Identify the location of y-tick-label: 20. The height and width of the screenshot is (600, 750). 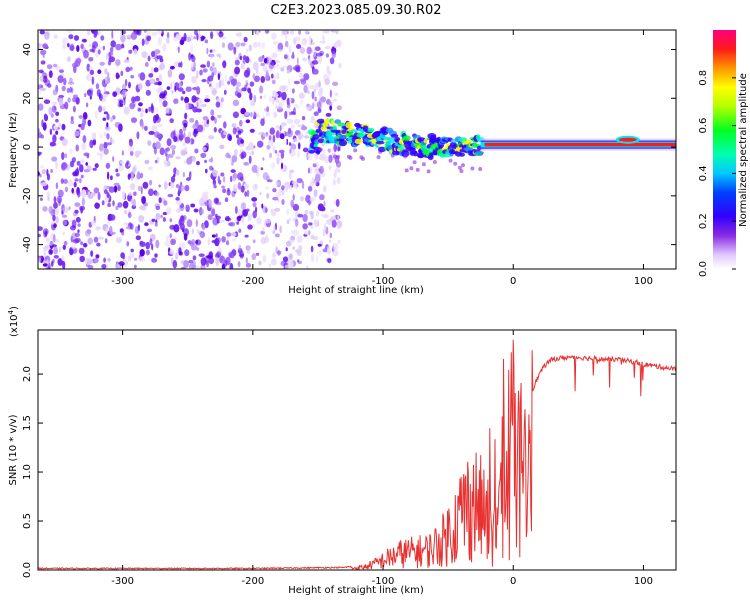
(27, 98).